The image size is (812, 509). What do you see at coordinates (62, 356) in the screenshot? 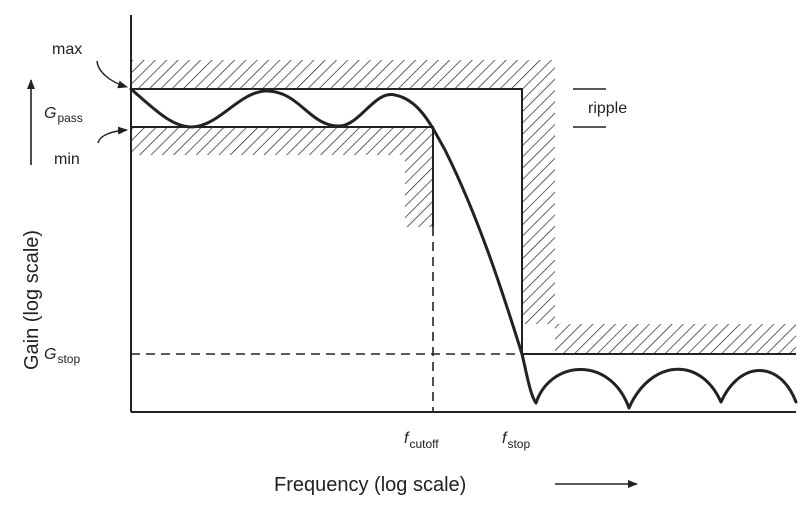
I see `g-stop-label: Gstop` at bounding box center [62, 356].